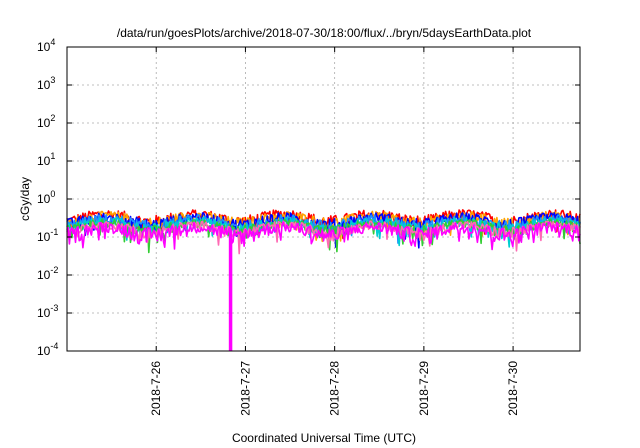 This screenshot has width=640, height=448. What do you see at coordinates (324, 438) in the screenshot?
I see `x-axis-label: Coordinated Universal Time (UTC)` at bounding box center [324, 438].